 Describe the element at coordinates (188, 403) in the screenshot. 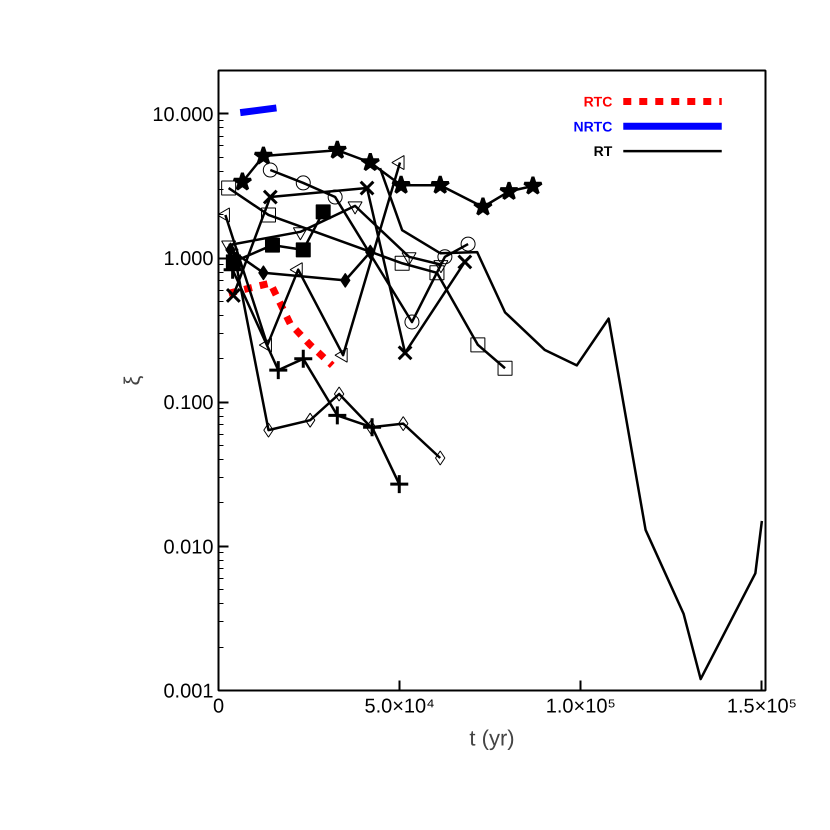

I see `y-tick-label: 0.100` at that location.